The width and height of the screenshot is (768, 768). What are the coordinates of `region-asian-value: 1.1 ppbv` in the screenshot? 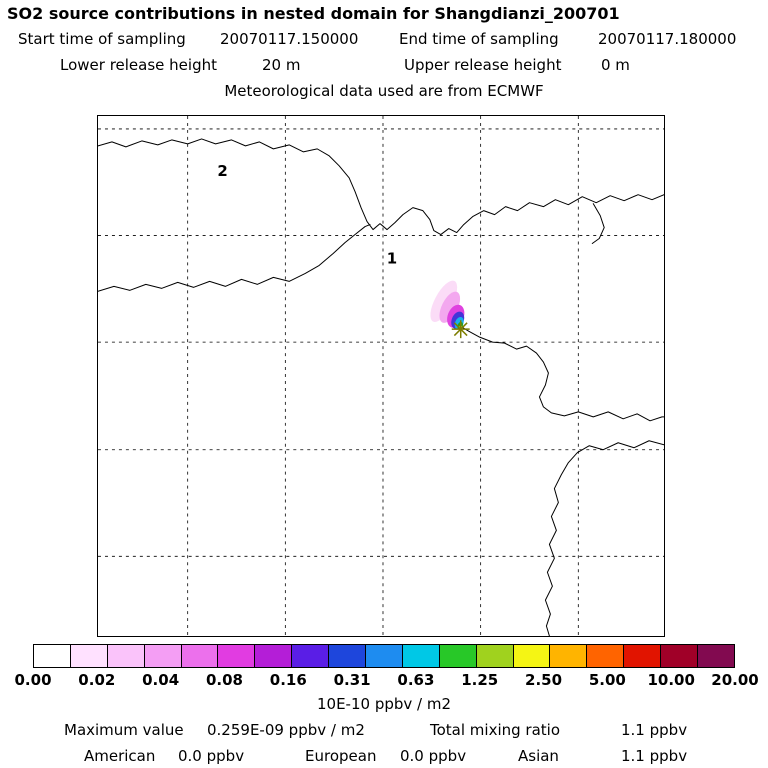 It's located at (654, 756).